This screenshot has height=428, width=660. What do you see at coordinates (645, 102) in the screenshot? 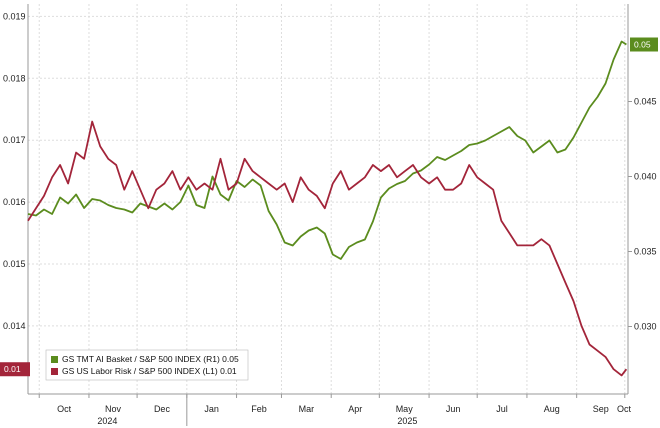
I see `y-right-tick-label: 0.045` at bounding box center [645, 102].